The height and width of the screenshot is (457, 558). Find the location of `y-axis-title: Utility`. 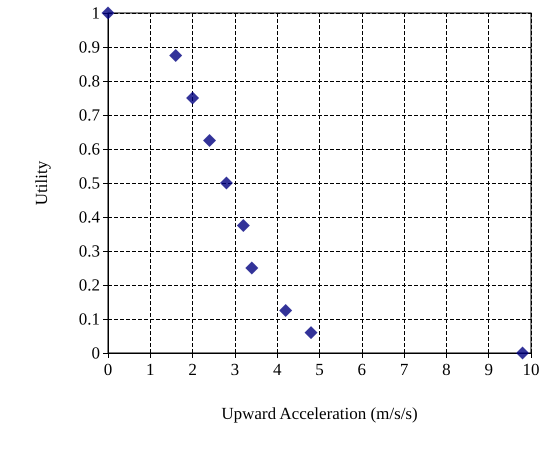

y-axis-title: Utility is located at coordinates (41, 183).